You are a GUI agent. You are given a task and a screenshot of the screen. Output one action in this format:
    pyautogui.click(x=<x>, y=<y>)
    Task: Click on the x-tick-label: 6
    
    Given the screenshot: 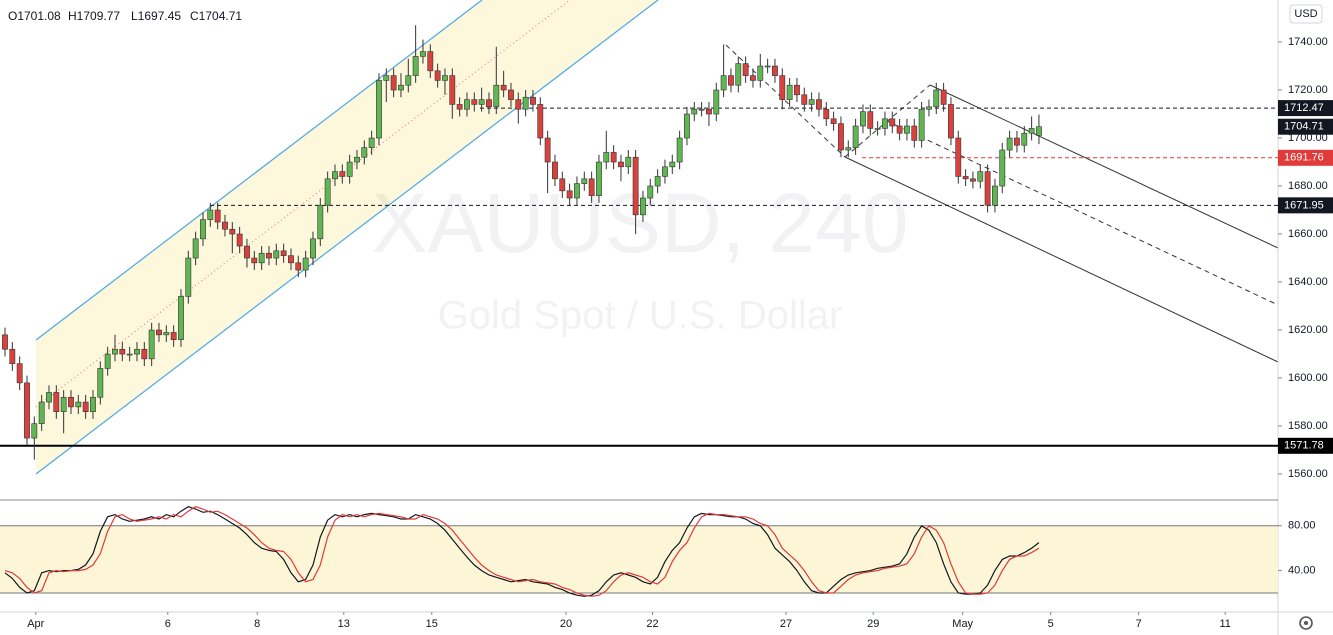 What is the action you would take?
    pyautogui.click(x=168, y=624)
    